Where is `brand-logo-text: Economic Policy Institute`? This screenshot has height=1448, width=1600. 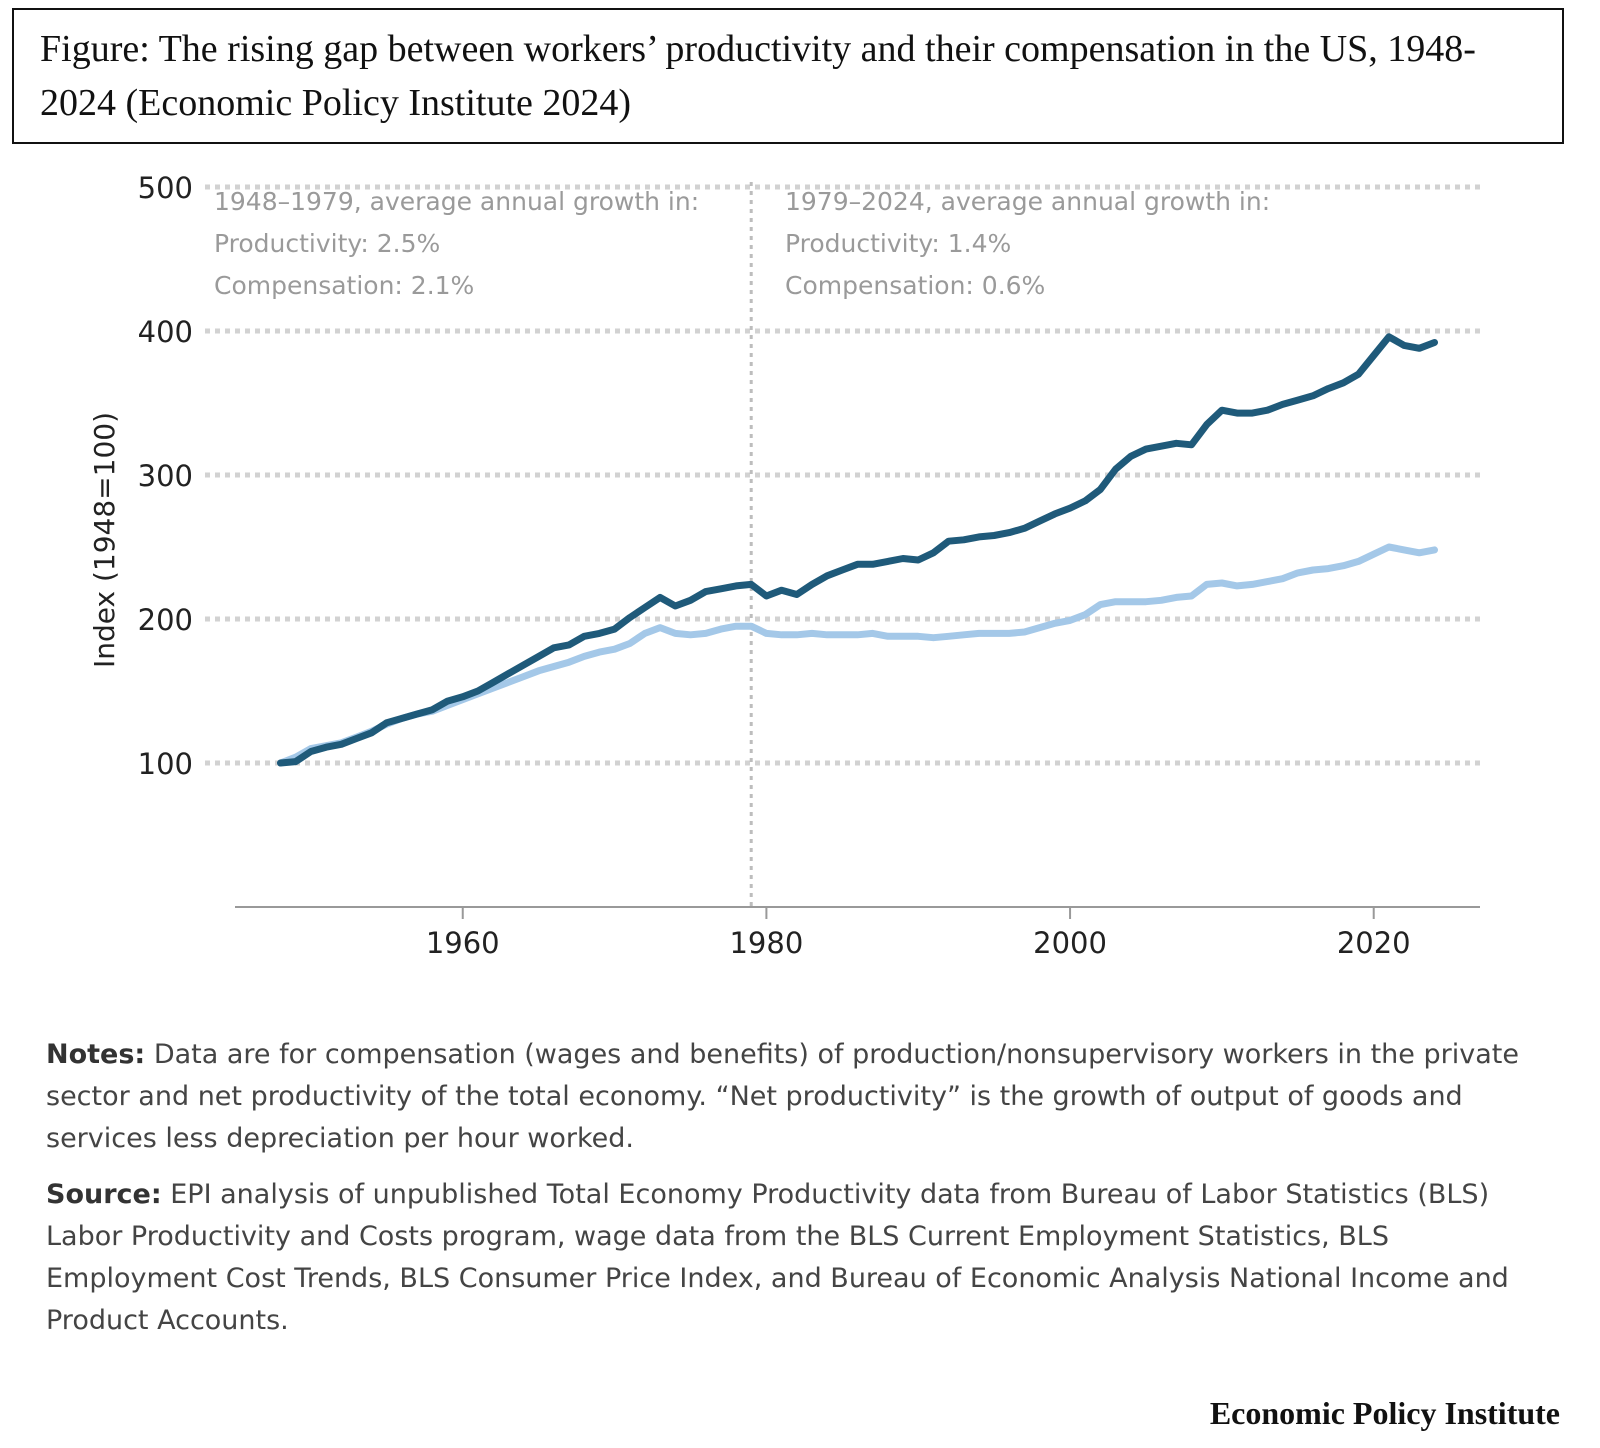
brand-logo-text: Economic Policy Institute is located at coordinates (1384, 1413).